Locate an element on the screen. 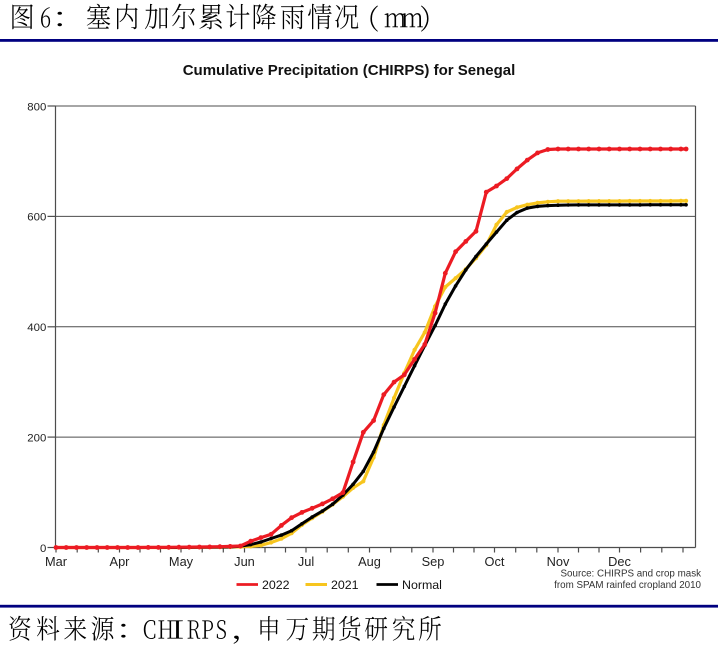 This screenshot has width=718, height=647. svg-text: Aug is located at coordinates (369, 561).